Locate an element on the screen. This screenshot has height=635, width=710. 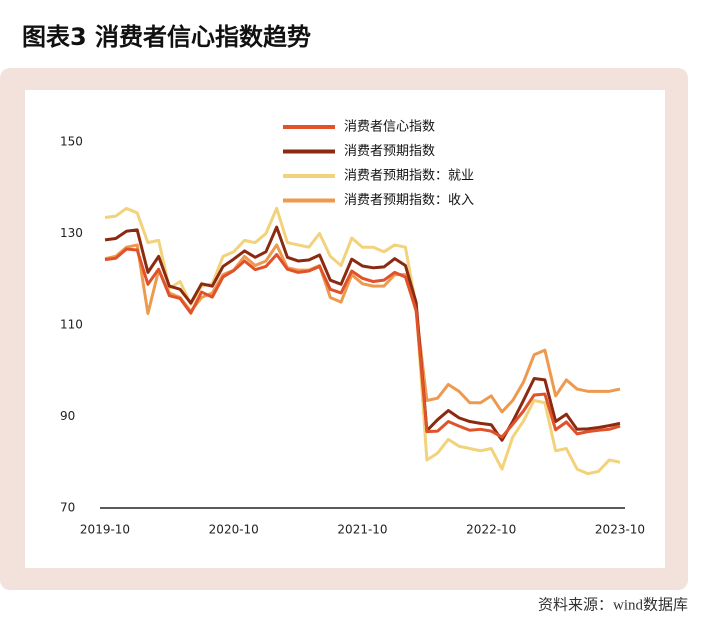
x-tick-label: 2019-10 is located at coordinates (105, 530).